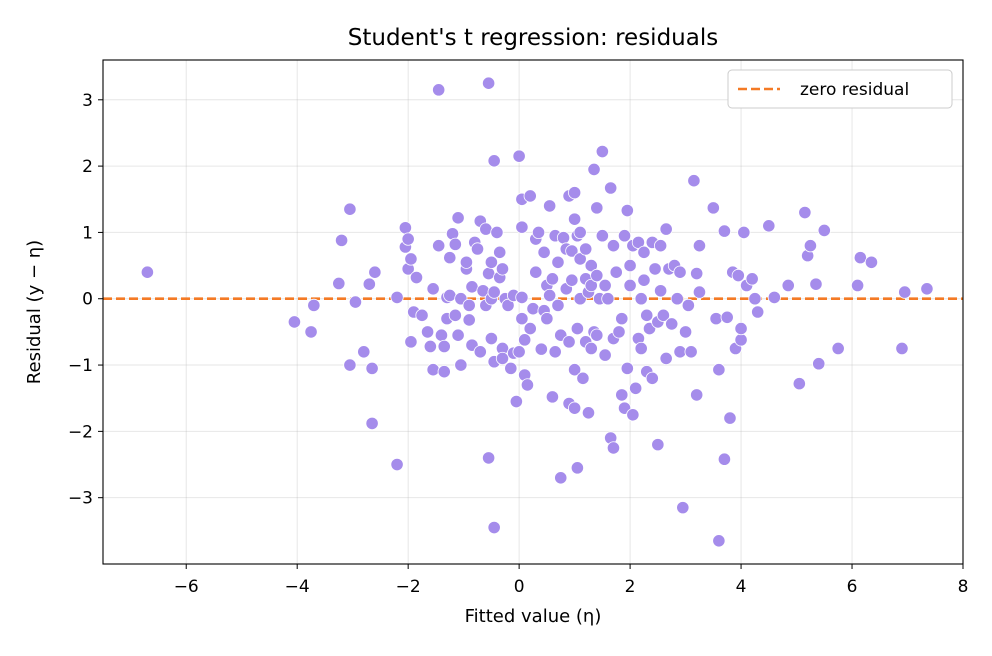 The width and height of the screenshot is (992, 656). What do you see at coordinates (186, 587) in the screenshot?
I see `x-tick-label: −6` at bounding box center [186, 587].